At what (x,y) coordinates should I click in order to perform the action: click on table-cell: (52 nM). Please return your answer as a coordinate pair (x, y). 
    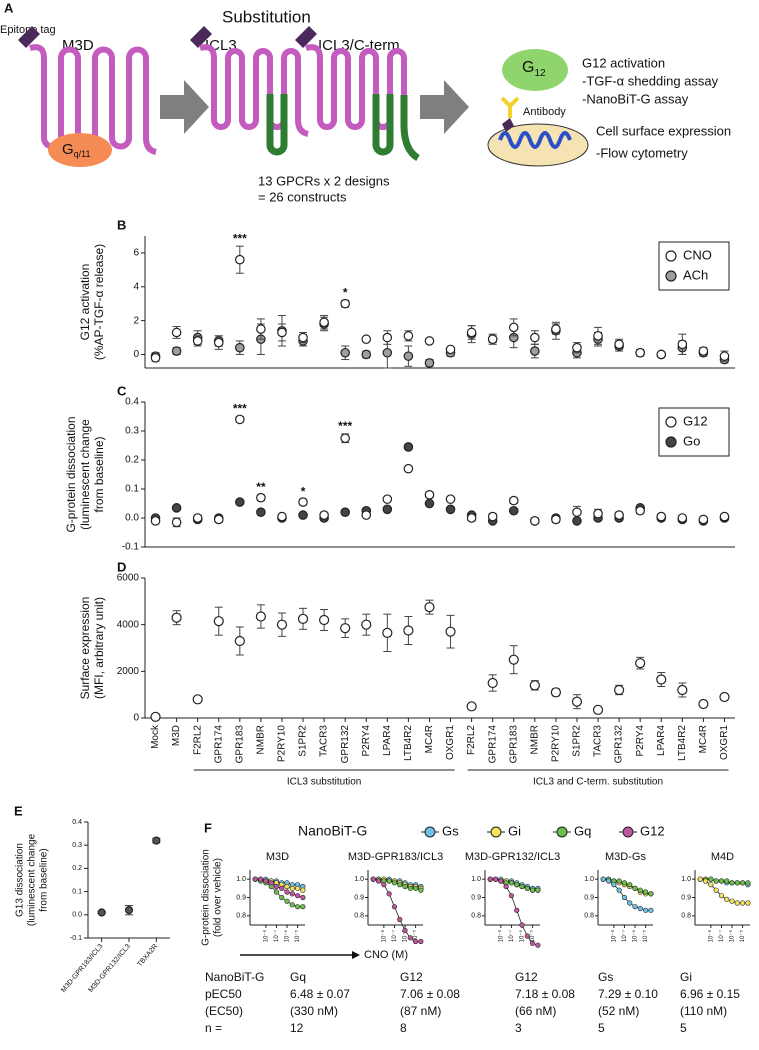
    Looking at the image, I should click on (618, 1011).